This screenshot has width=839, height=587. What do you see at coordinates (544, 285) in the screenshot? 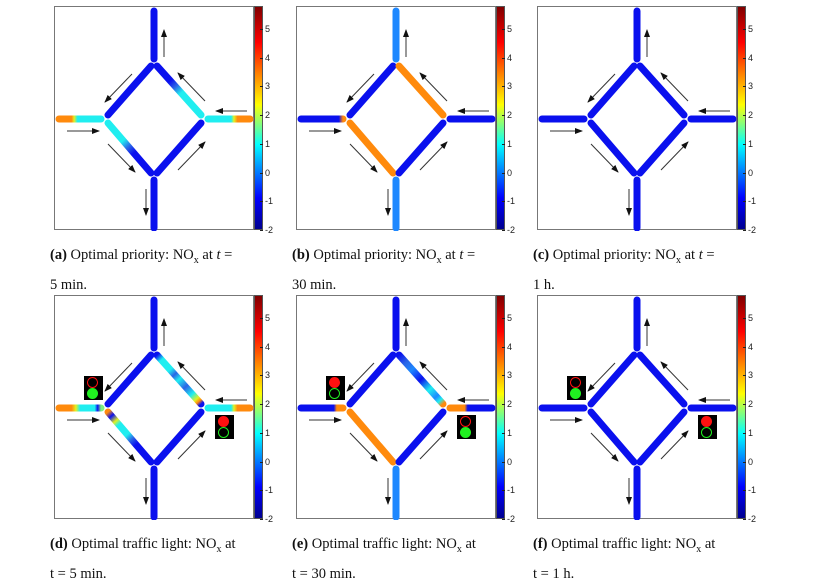
I see `caption-line2: 1 h.` at bounding box center [544, 285].